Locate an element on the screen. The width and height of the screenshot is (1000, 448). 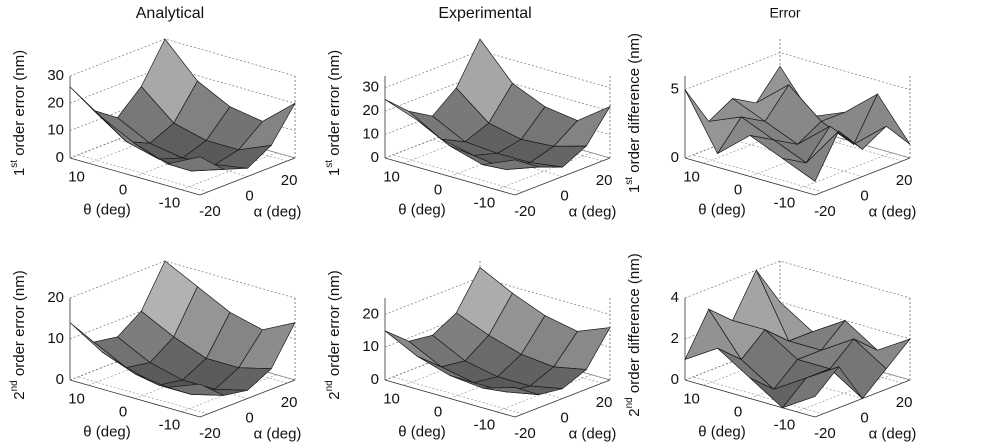
panel-title: Analytical is located at coordinates (170, 13).